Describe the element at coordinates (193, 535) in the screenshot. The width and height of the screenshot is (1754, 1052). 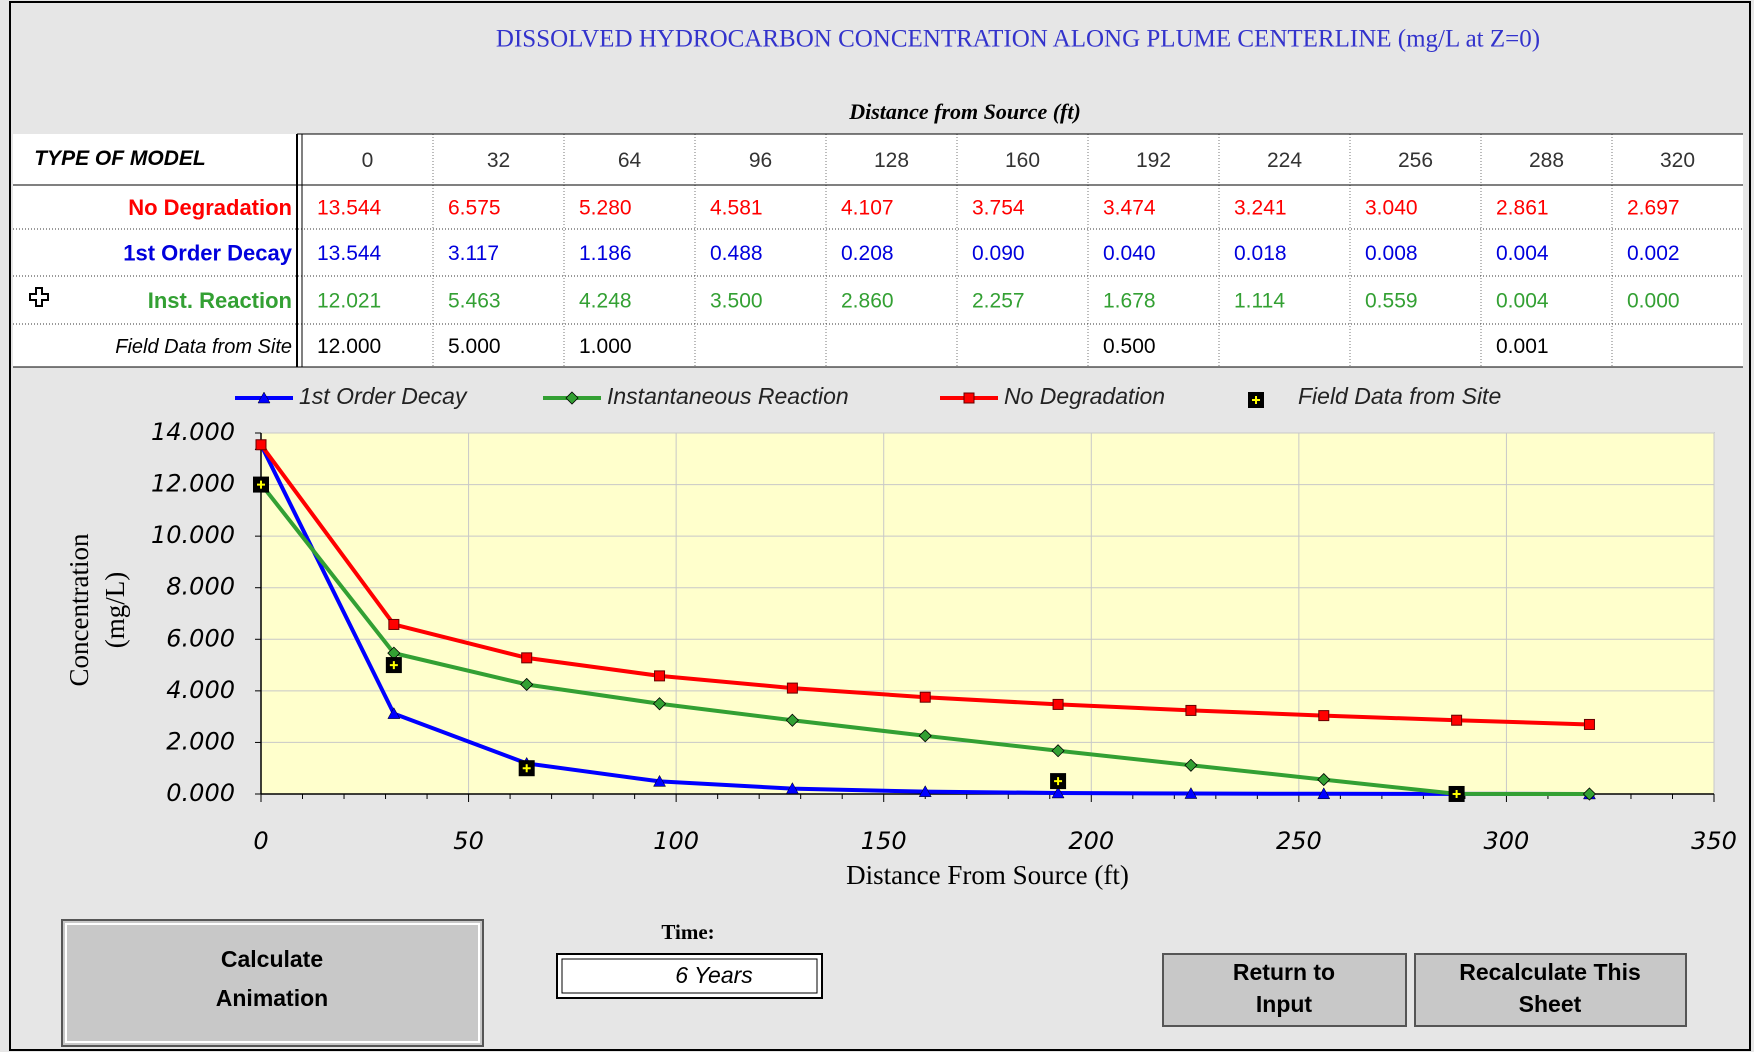
I see `y-tick-label: 10.000` at that location.